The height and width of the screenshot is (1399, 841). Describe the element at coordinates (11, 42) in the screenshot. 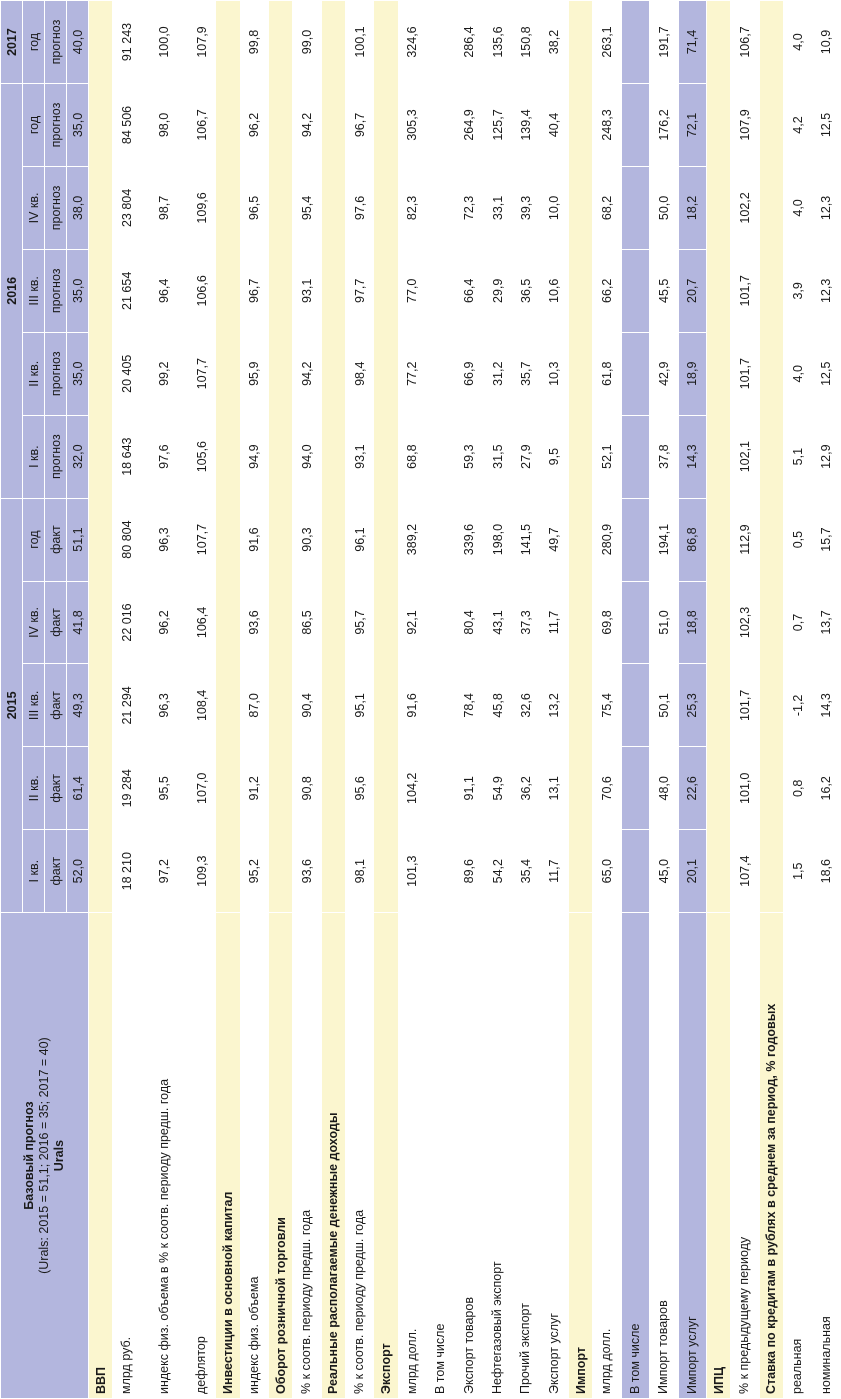

I see `year-header-2017: 2017` at that location.